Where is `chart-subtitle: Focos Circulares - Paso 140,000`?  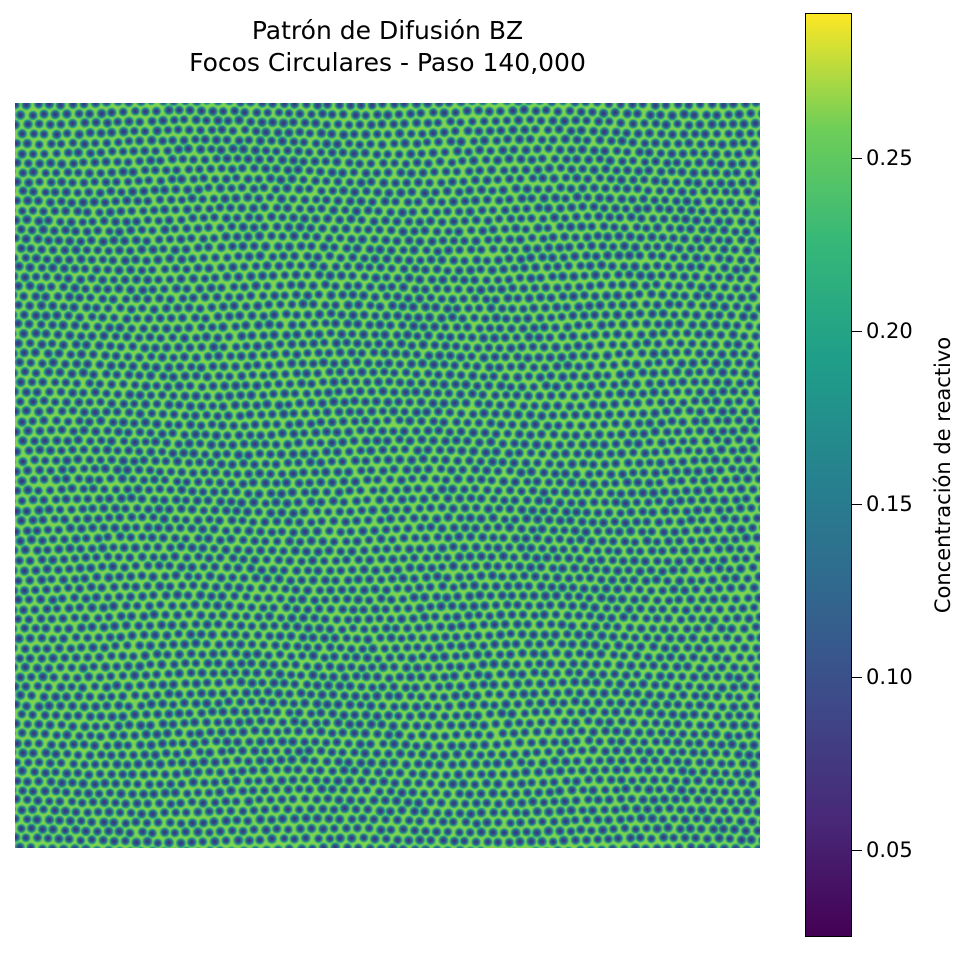 chart-subtitle: Focos Circulares - Paso 140,000 is located at coordinates (387, 62).